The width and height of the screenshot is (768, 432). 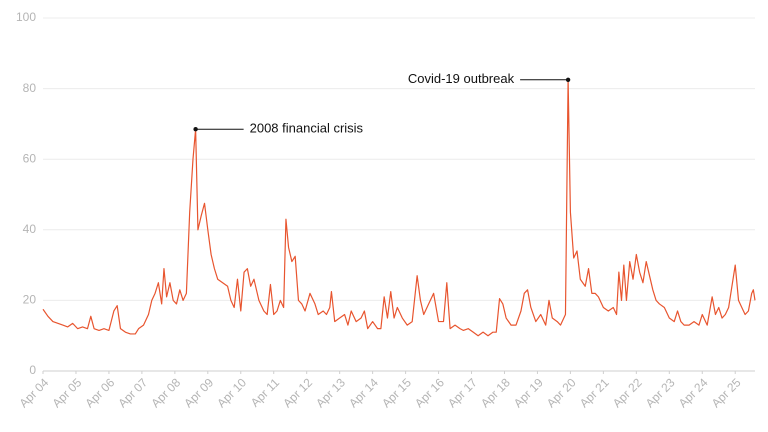 I want to click on x-tick-label: Apr 11, so click(x=265, y=392).